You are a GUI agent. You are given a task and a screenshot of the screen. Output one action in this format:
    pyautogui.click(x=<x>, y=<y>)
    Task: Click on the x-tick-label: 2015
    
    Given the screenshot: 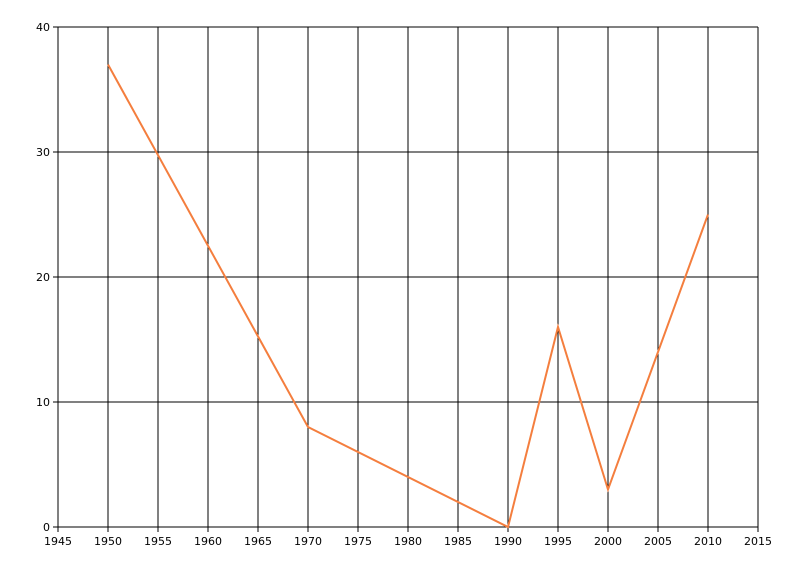 What is the action you would take?
    pyautogui.click(x=758, y=541)
    